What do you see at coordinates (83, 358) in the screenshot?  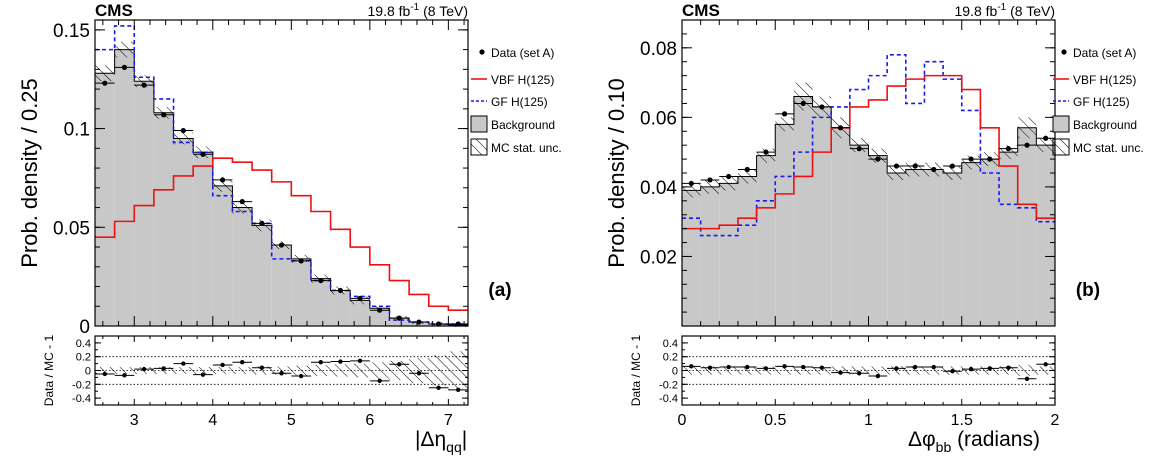 I see `ratio-y-tick-label: 0.2` at bounding box center [83, 358].